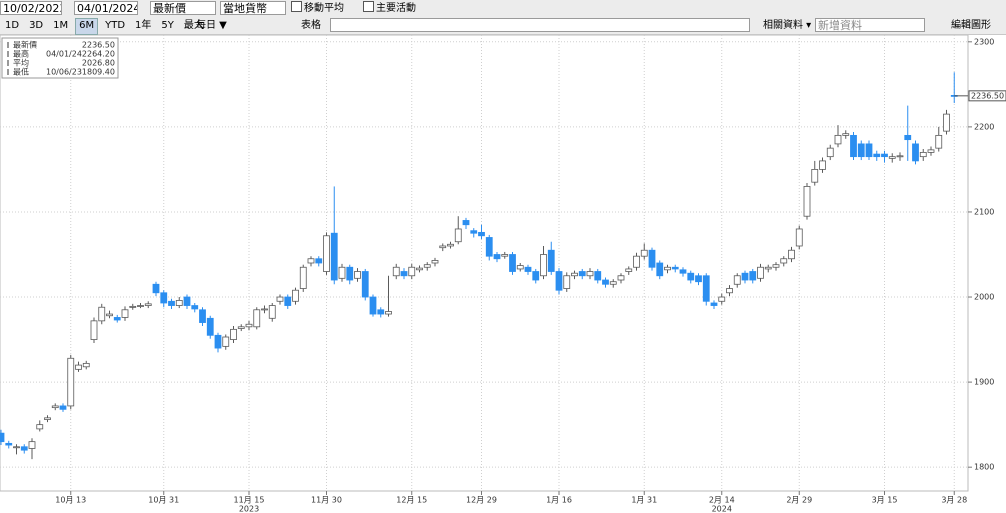 This screenshot has height=513, width=1006. I want to click on range-button: 1M, so click(61, 25).